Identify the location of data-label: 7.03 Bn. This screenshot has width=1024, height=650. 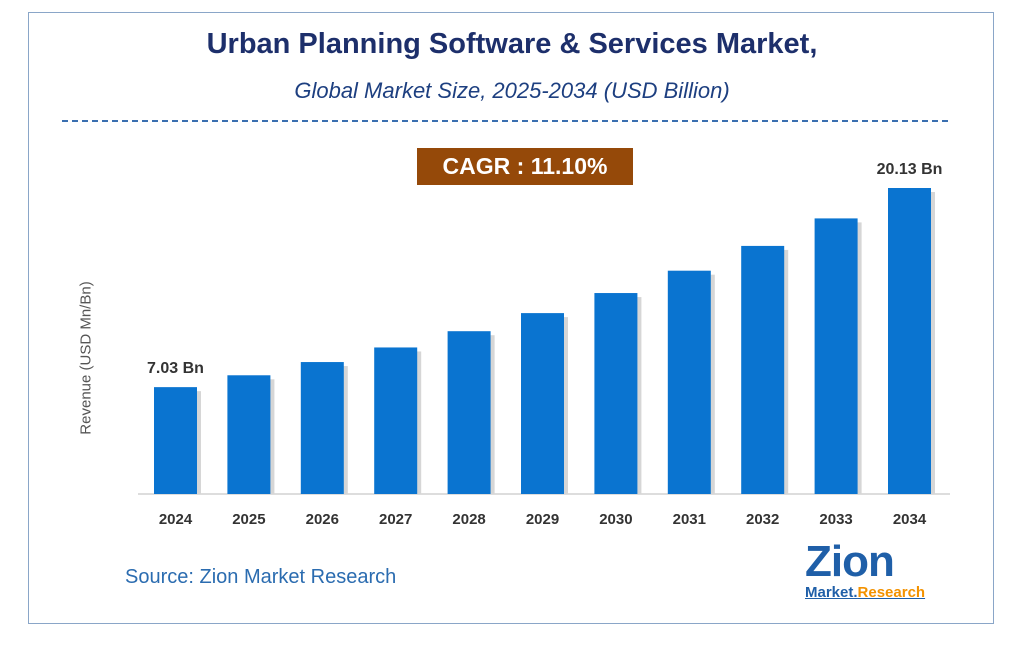
(175, 368).